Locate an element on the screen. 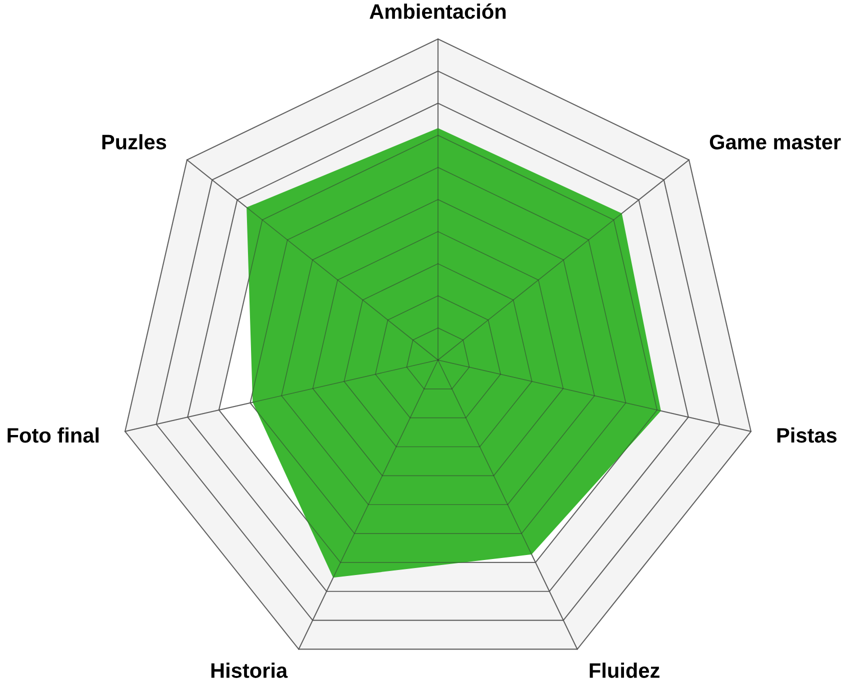 Image resolution: width=856 pixels, height=686 pixels. spoke-label: Historia is located at coordinates (249, 670).